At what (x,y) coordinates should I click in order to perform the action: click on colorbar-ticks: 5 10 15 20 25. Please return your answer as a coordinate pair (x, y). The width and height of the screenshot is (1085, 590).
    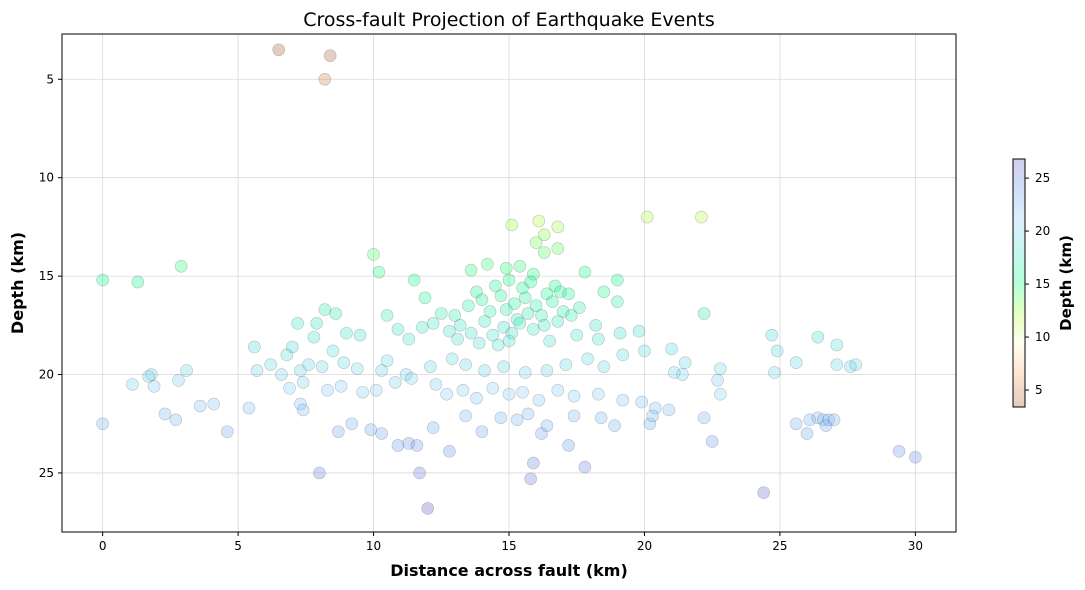
    Looking at the image, I should click on (1037, 284).